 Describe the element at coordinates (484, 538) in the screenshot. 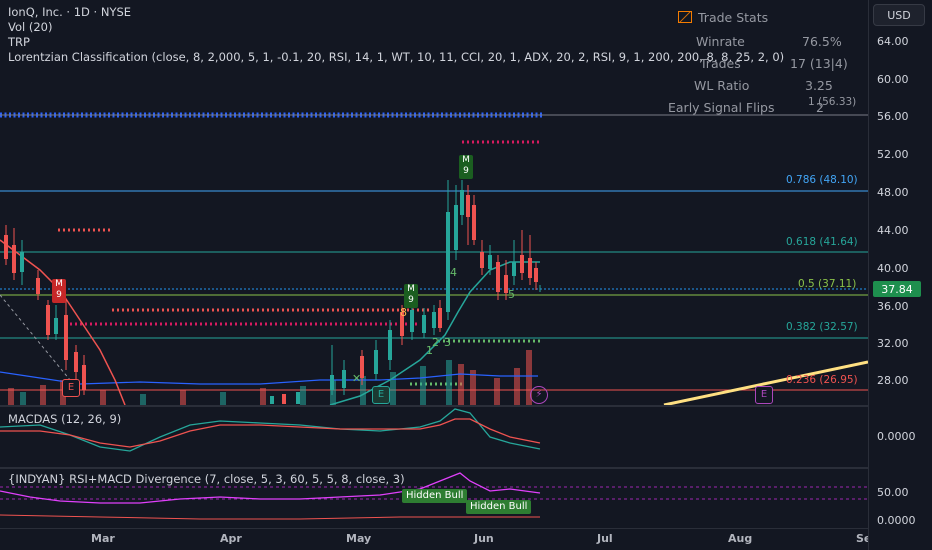

I see `time-label-jun: Jun` at that location.